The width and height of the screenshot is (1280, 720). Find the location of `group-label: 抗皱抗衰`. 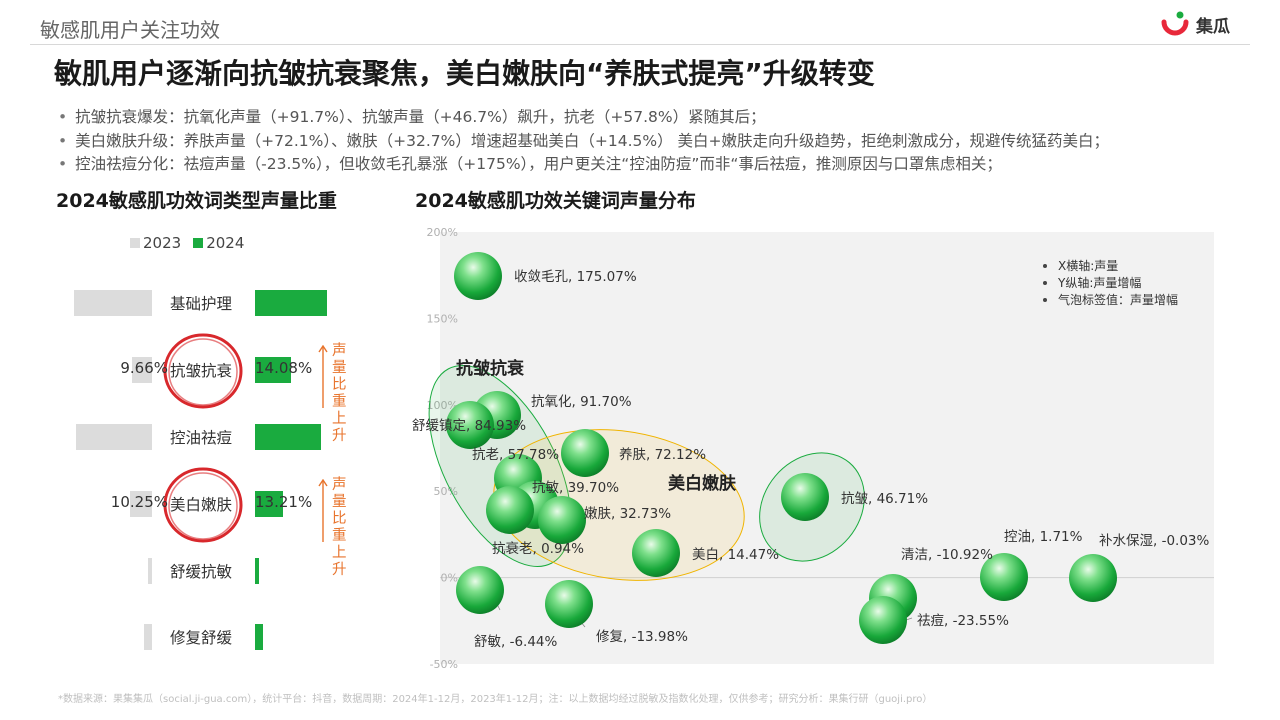

group-label: 抗皱抗衰 is located at coordinates (490, 368).